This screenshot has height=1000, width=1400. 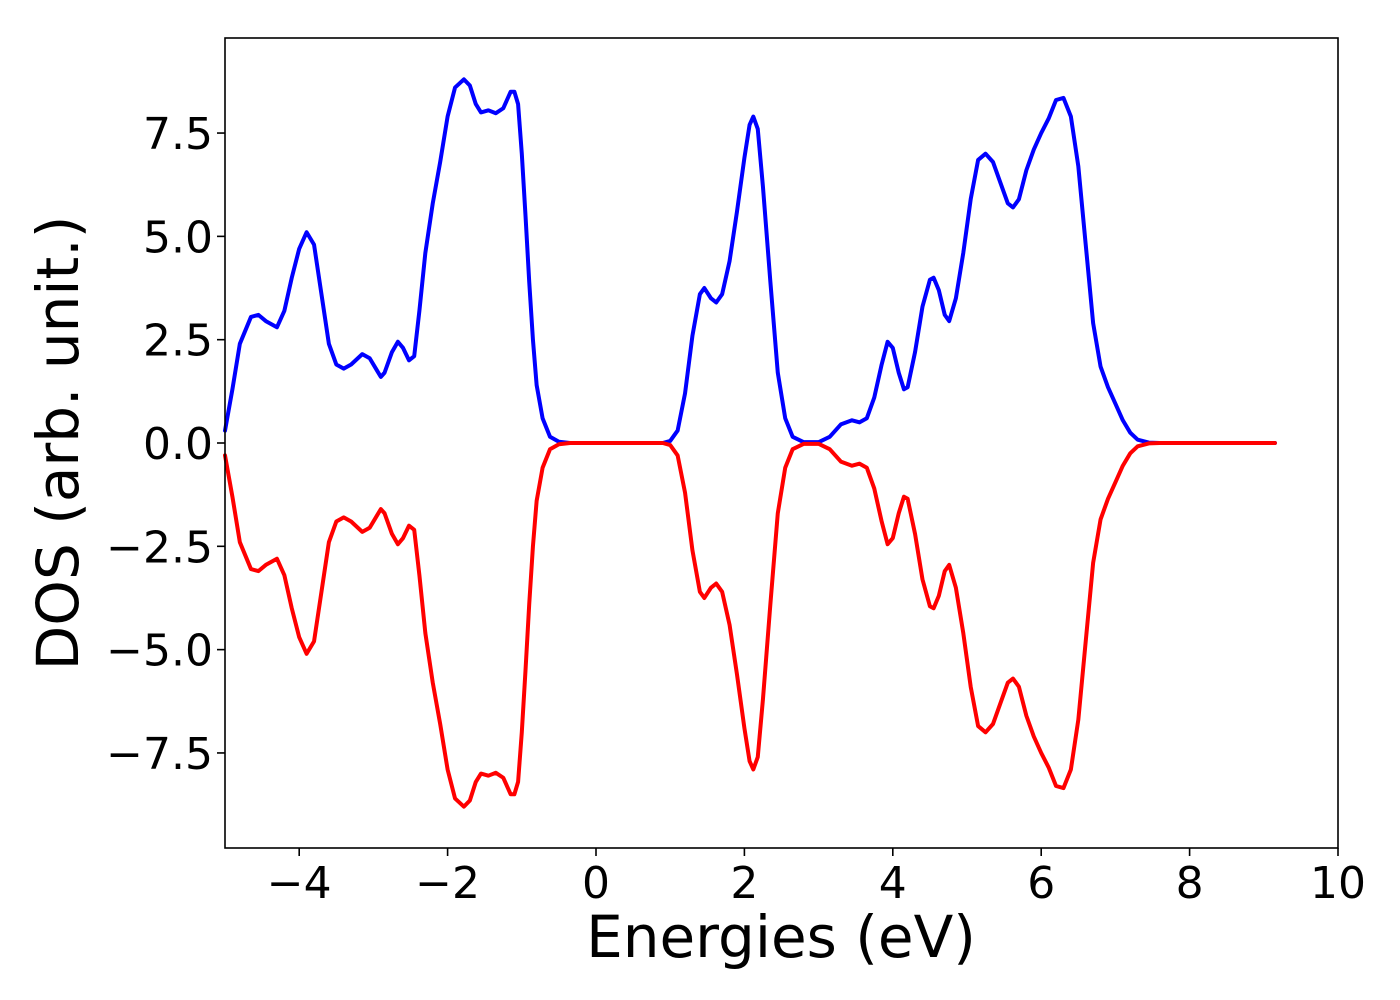 I want to click on x-tick-label: 0, so click(x=596, y=883).